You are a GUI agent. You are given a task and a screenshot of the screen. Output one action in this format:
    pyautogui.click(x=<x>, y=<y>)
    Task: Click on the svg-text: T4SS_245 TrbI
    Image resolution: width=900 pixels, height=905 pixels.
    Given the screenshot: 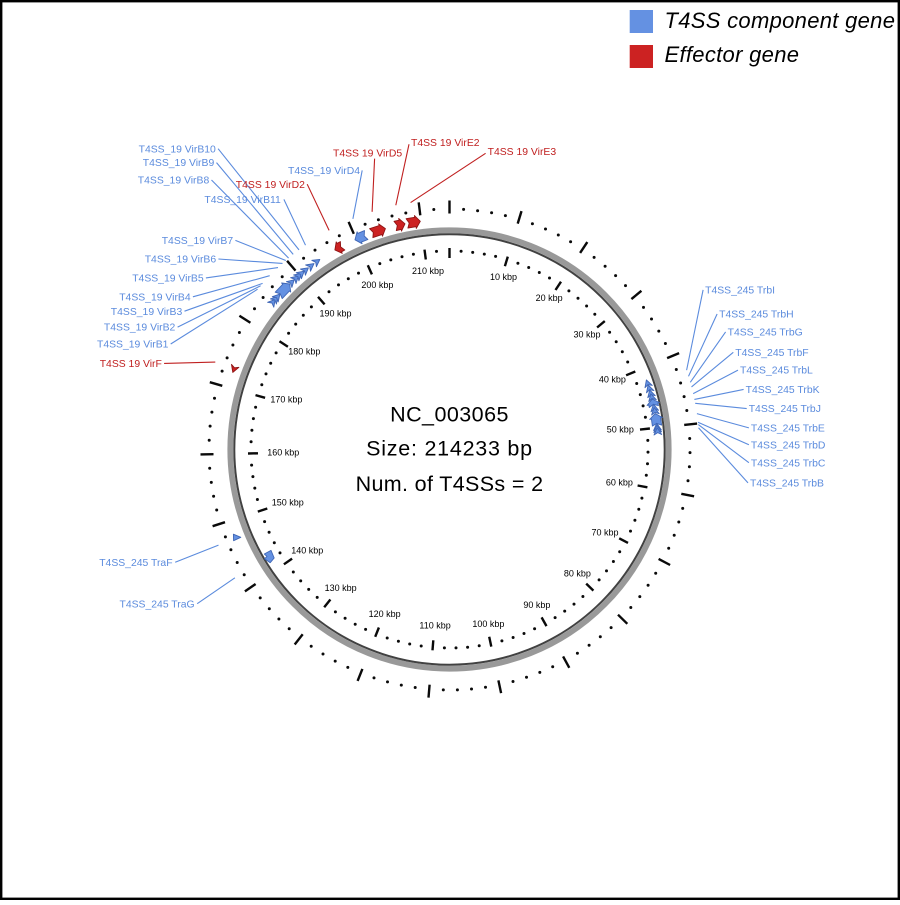 What is the action you would take?
    pyautogui.click(x=740, y=291)
    